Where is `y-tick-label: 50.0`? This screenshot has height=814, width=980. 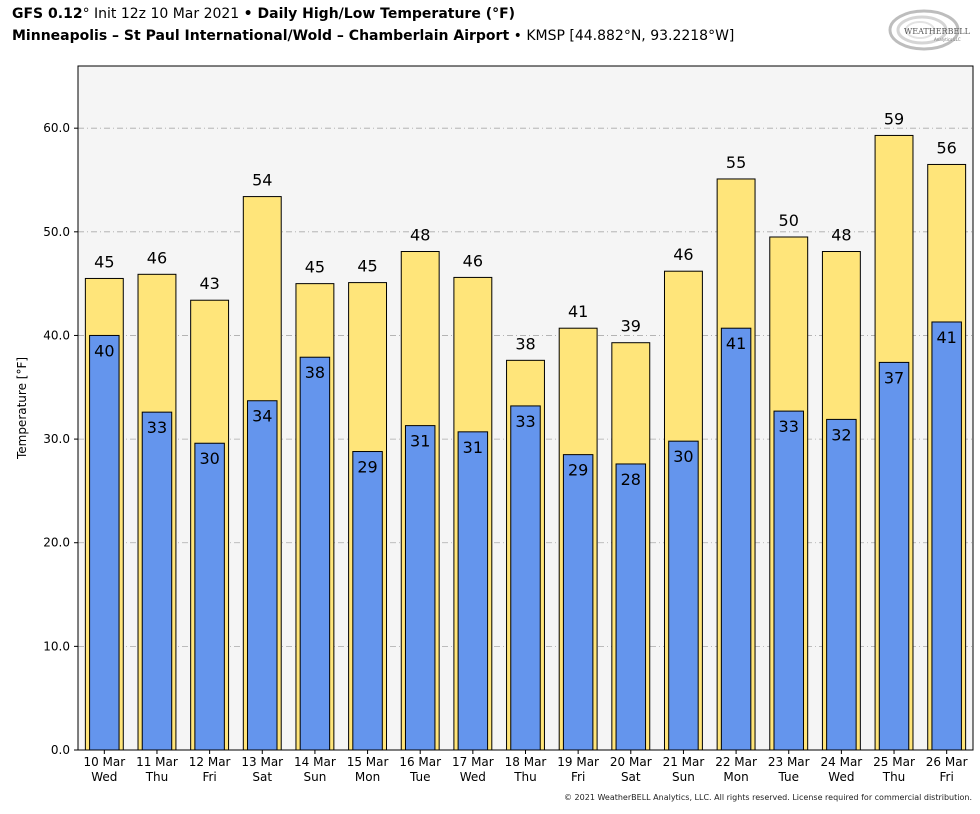 y-tick-label: 50.0 is located at coordinates (56, 232).